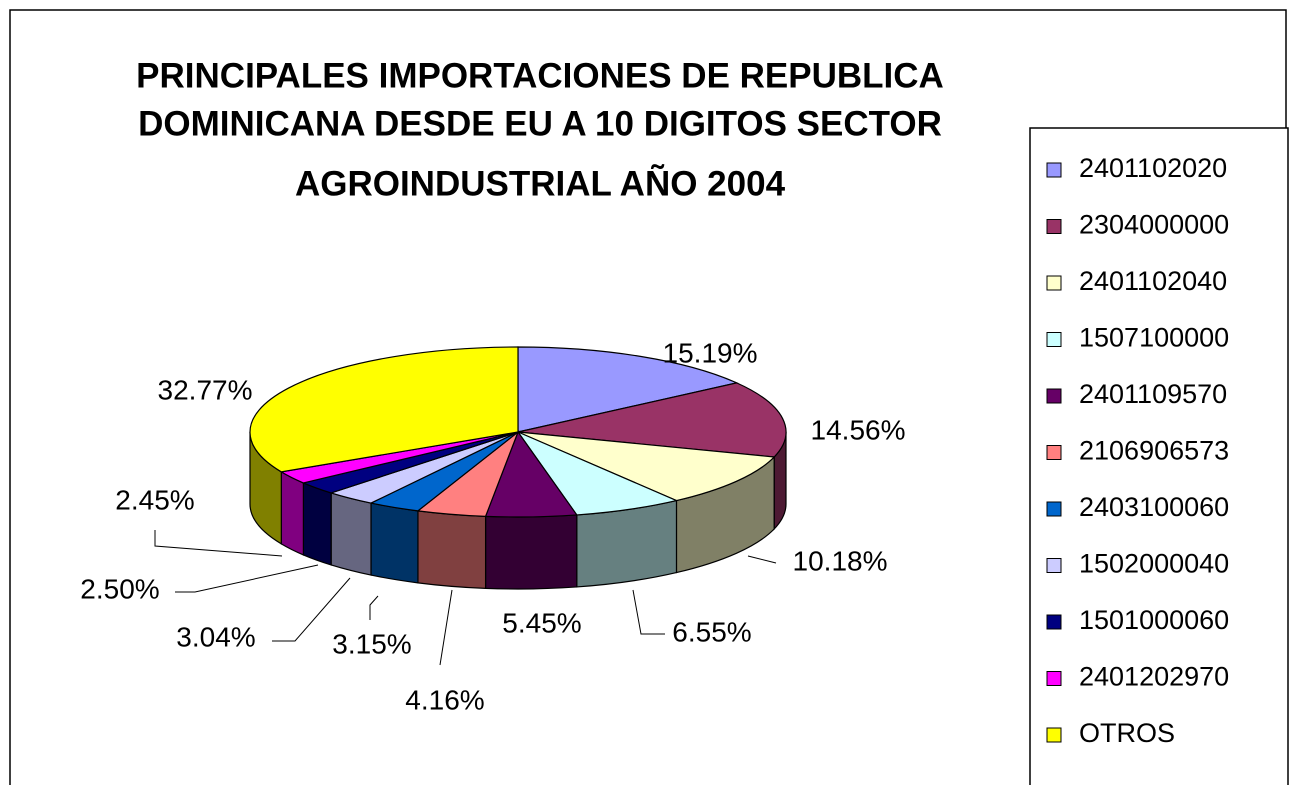 This screenshot has height=785, width=1289. What do you see at coordinates (1154, 564) in the screenshot?
I see `legend-label: 1502000040` at bounding box center [1154, 564].